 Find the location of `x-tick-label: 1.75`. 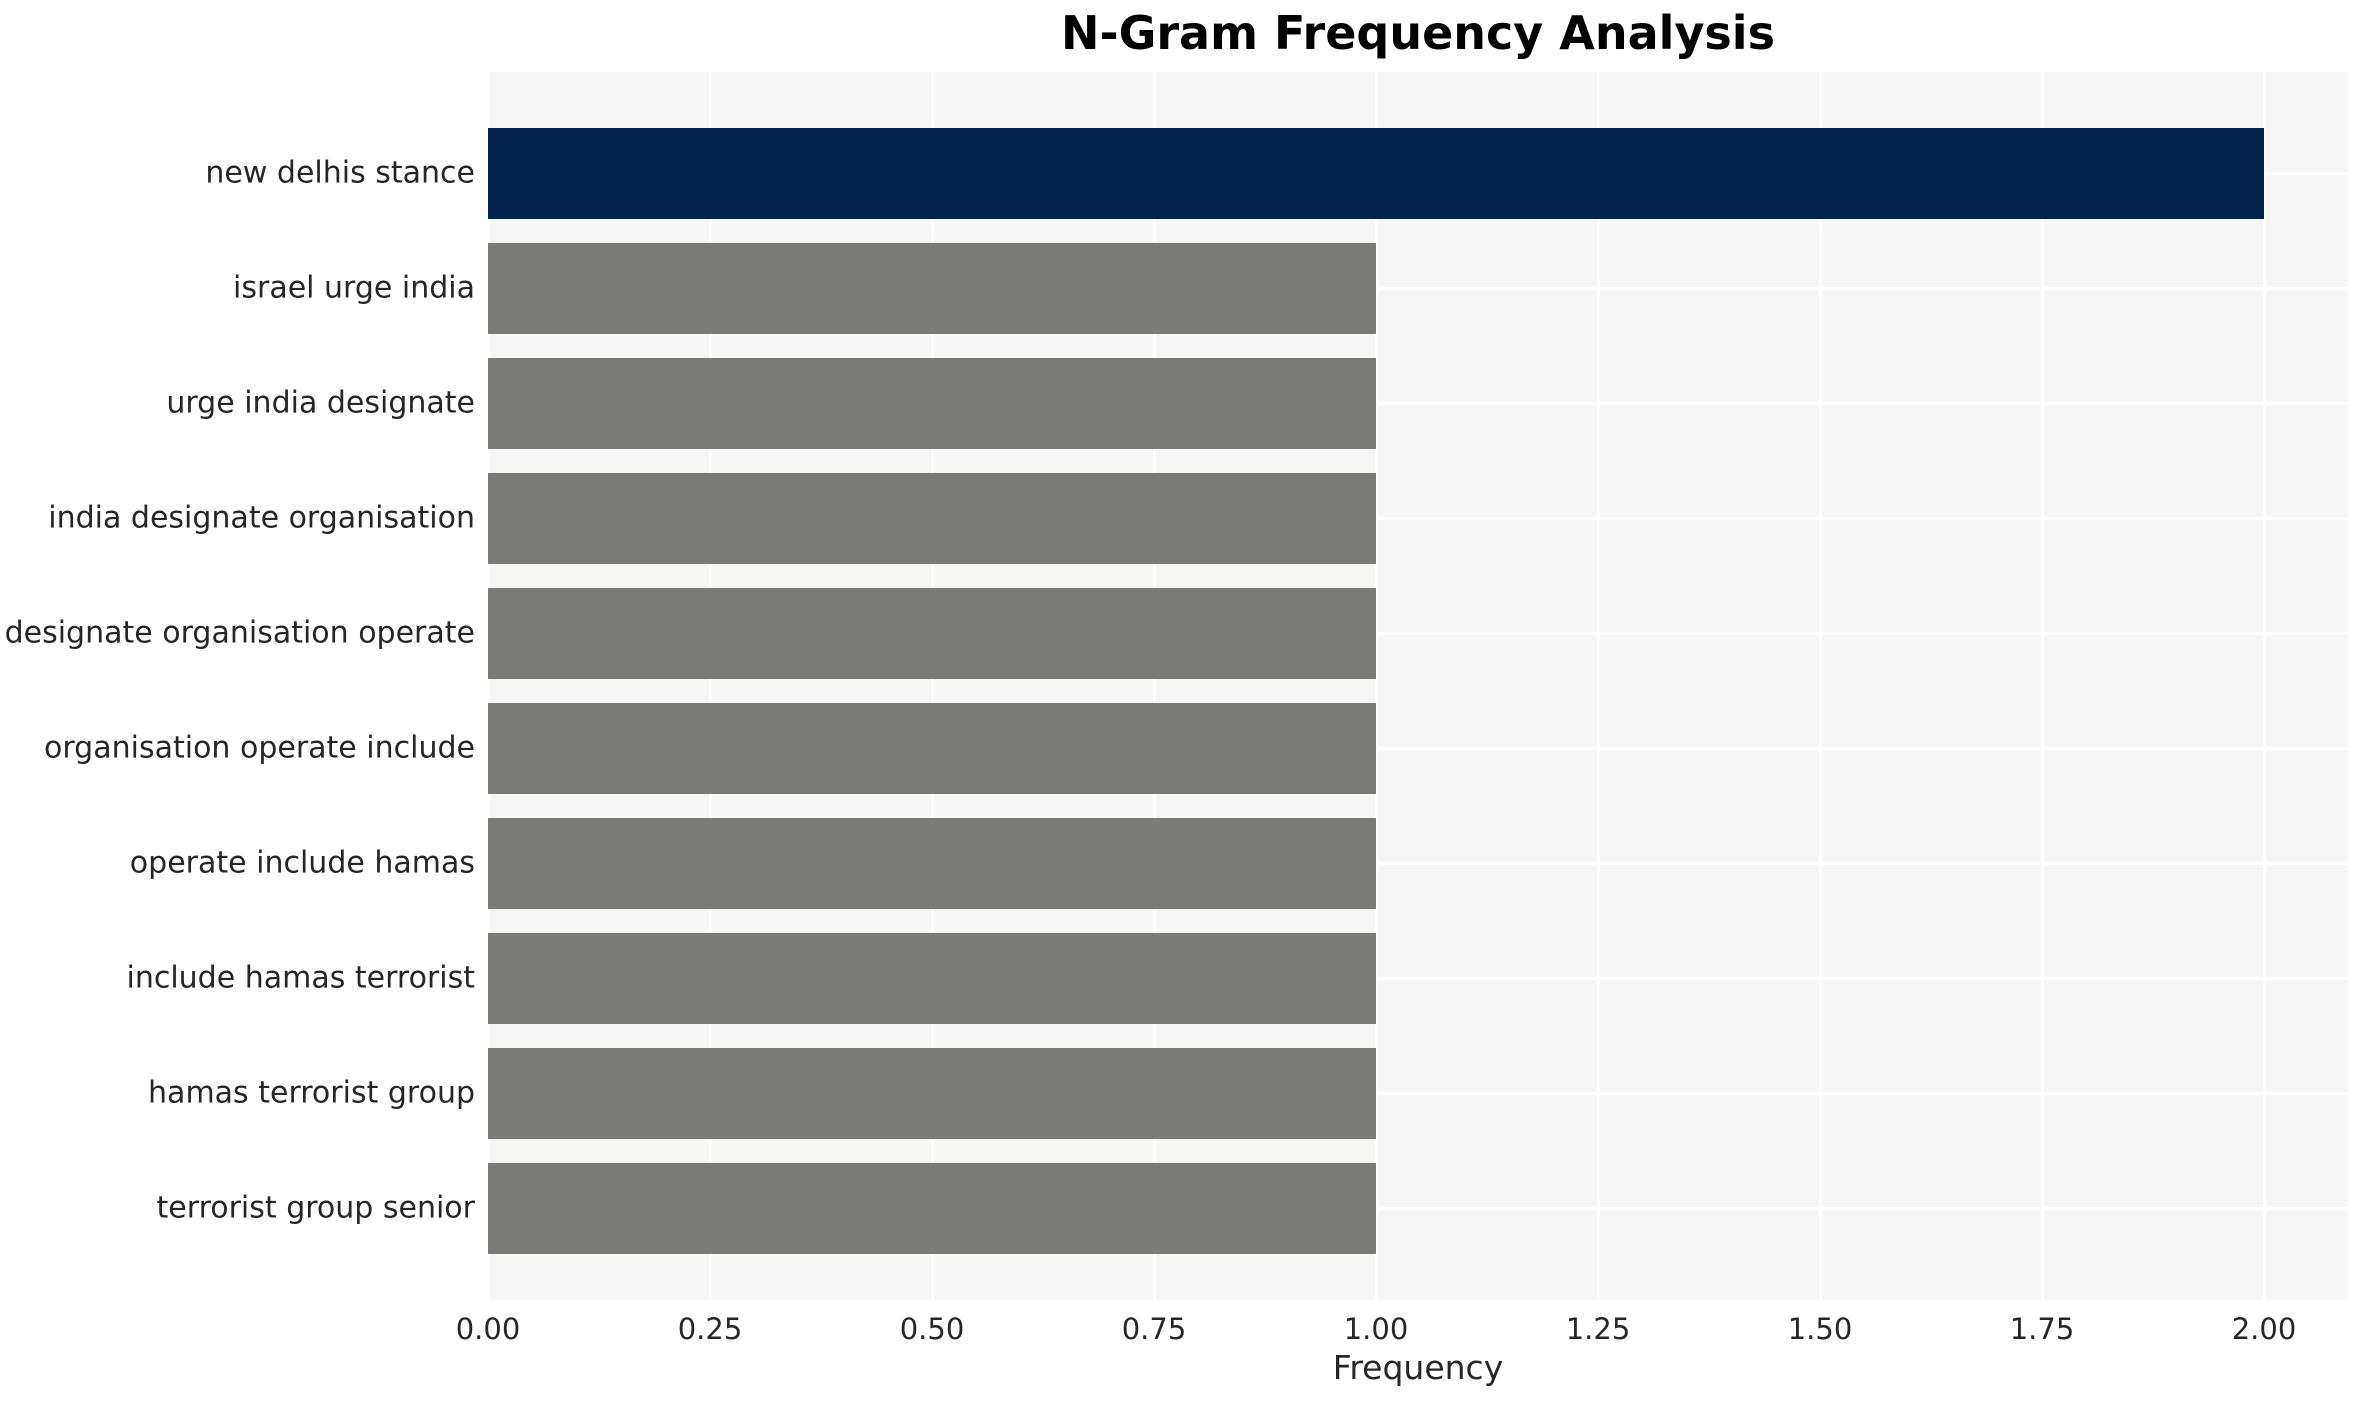

x-tick-label: 1.75 is located at coordinates (2042, 1329).